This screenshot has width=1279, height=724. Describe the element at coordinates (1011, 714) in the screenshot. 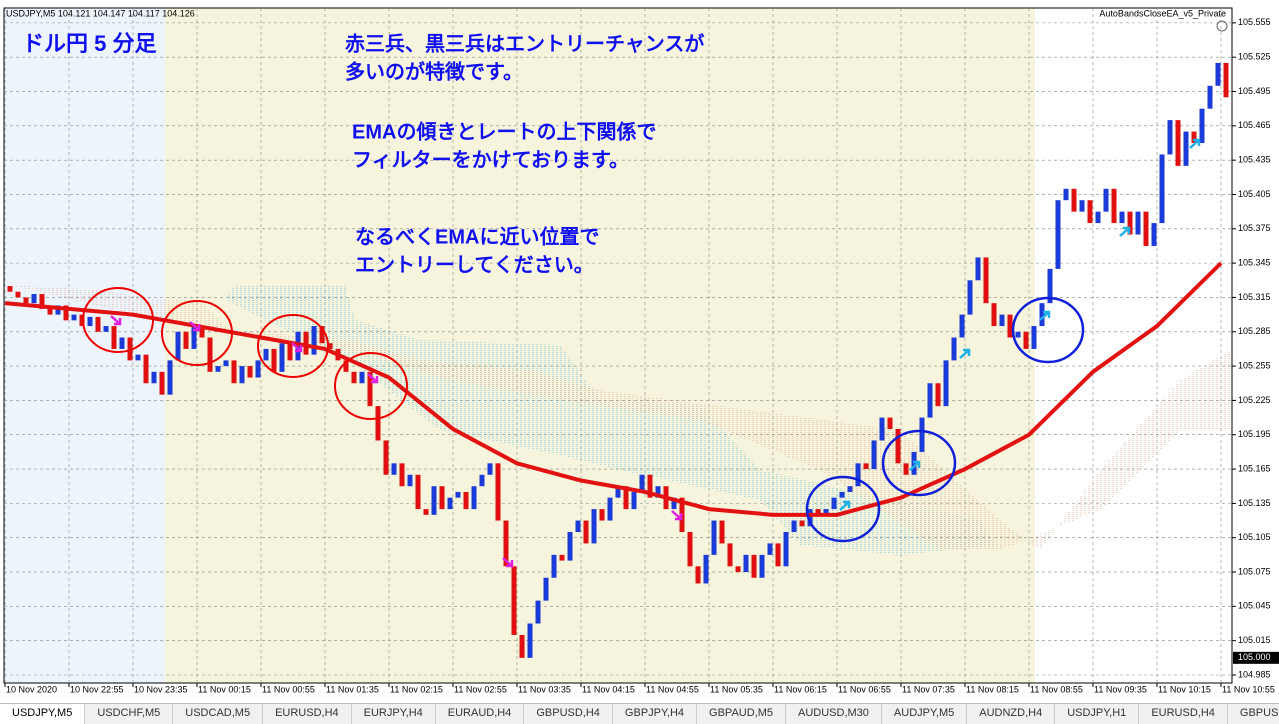

I see `tab: AUDNZD,H4` at that location.